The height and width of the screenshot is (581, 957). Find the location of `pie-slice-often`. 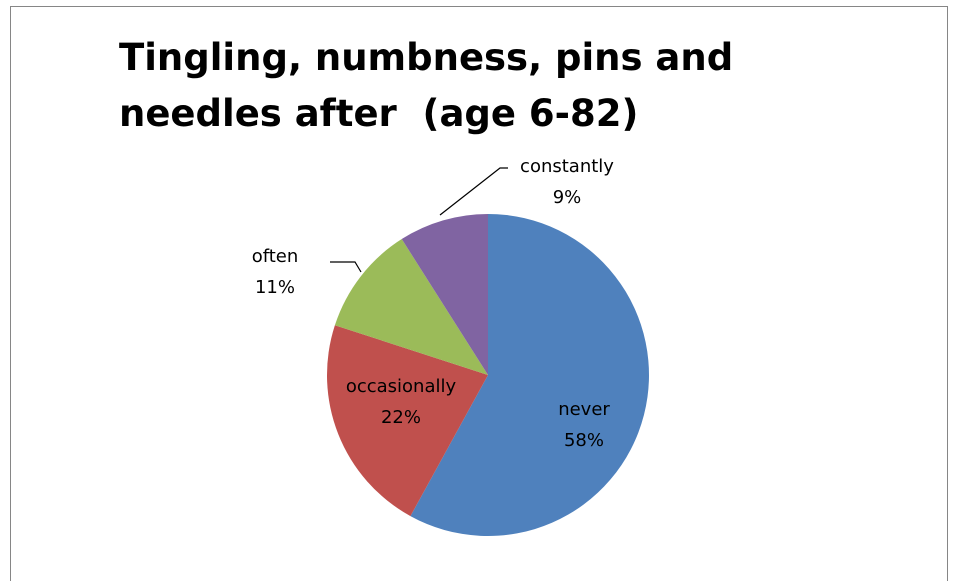

pie-slice-often is located at coordinates (411, 307).